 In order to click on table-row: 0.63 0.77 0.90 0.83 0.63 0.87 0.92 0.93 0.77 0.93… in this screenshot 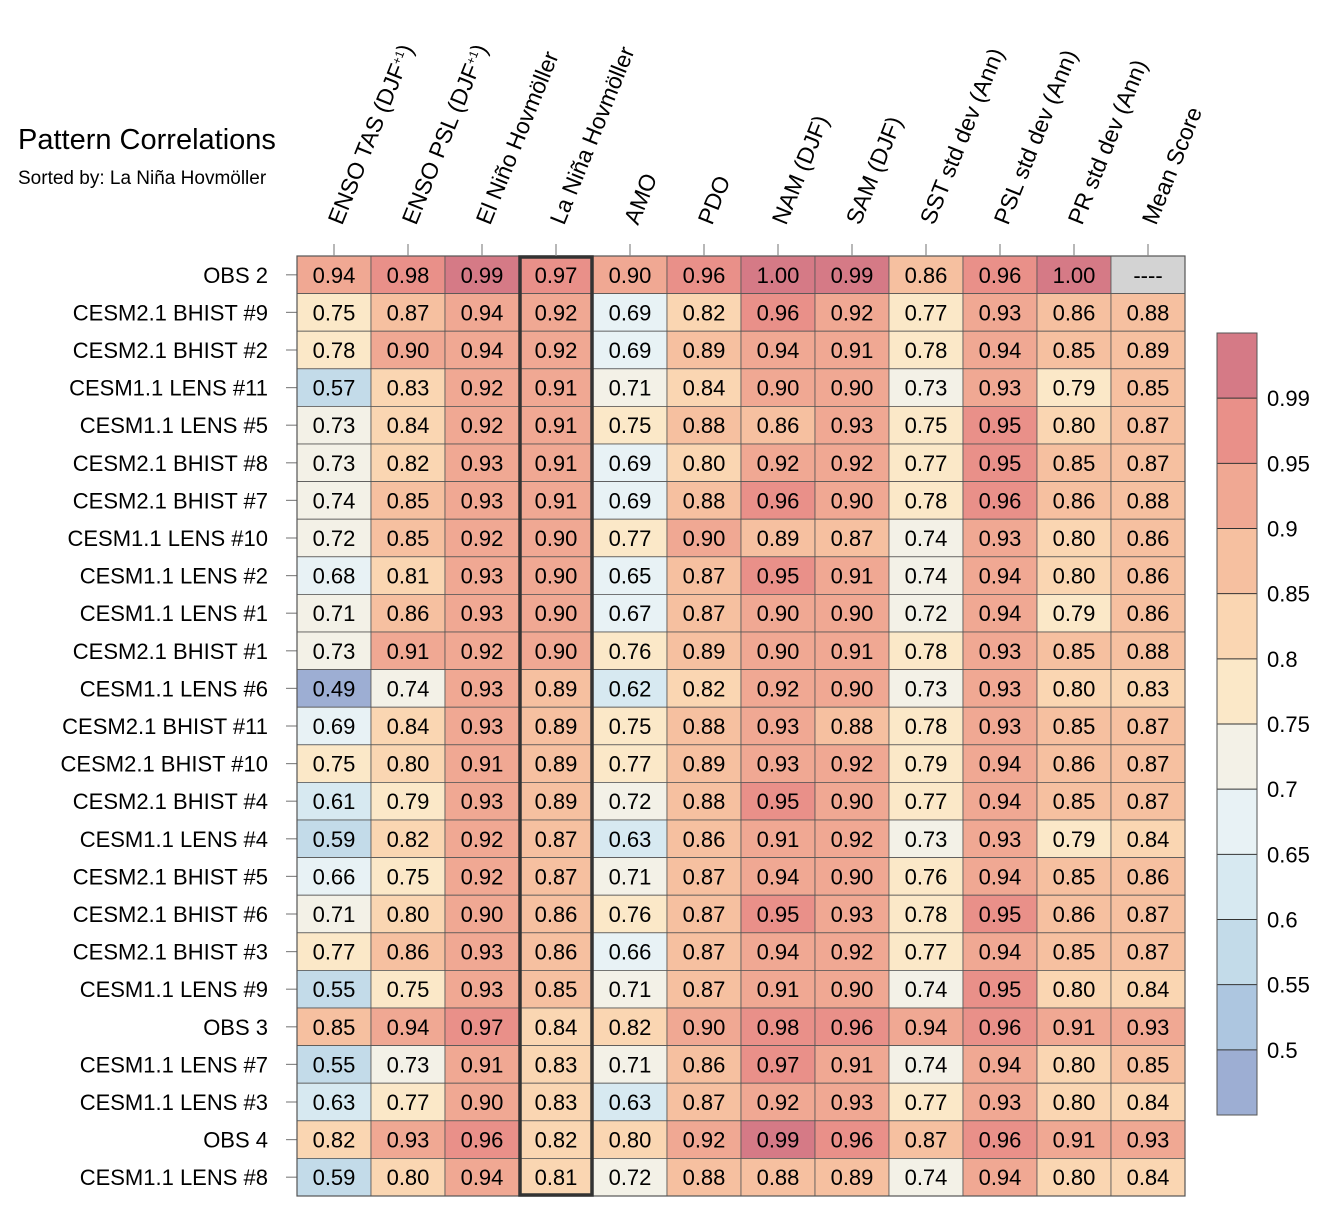, I will do `click(741, 1102)`.